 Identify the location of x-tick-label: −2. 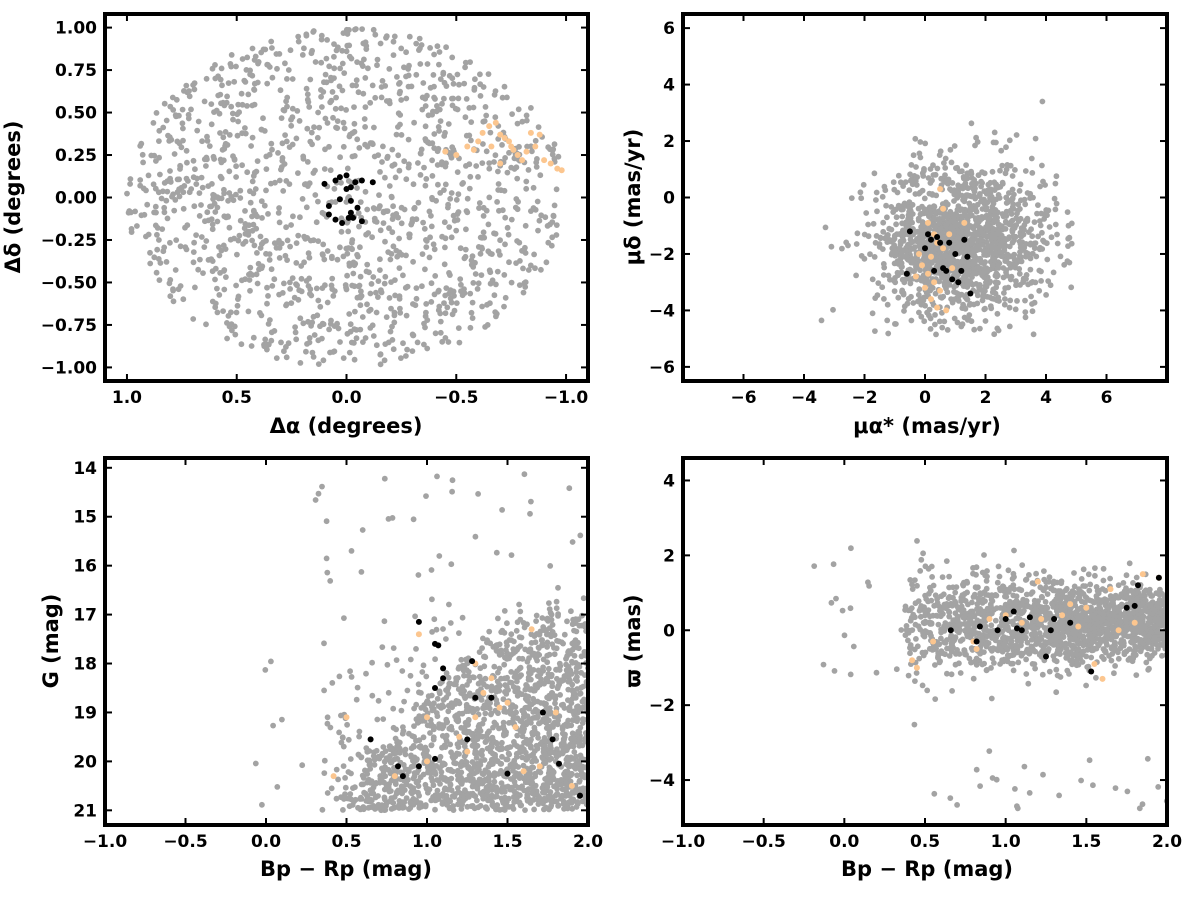
(864, 398).